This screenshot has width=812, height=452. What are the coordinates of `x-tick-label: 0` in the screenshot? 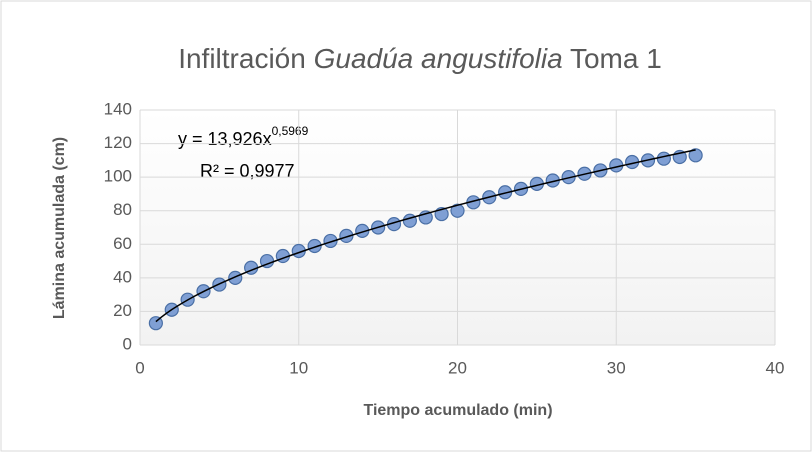 It's located at (139, 367).